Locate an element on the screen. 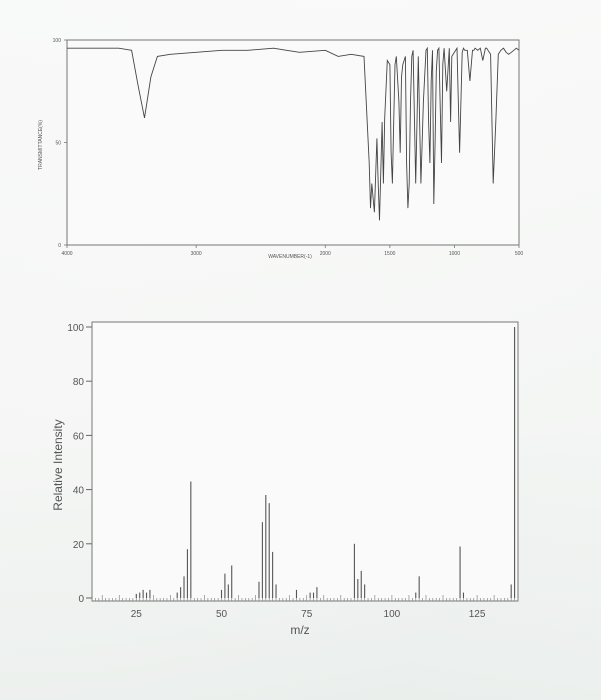 Image resolution: width=601 pixels, height=700 pixels. ir-x-tick-label: 3000 is located at coordinates (196, 254).